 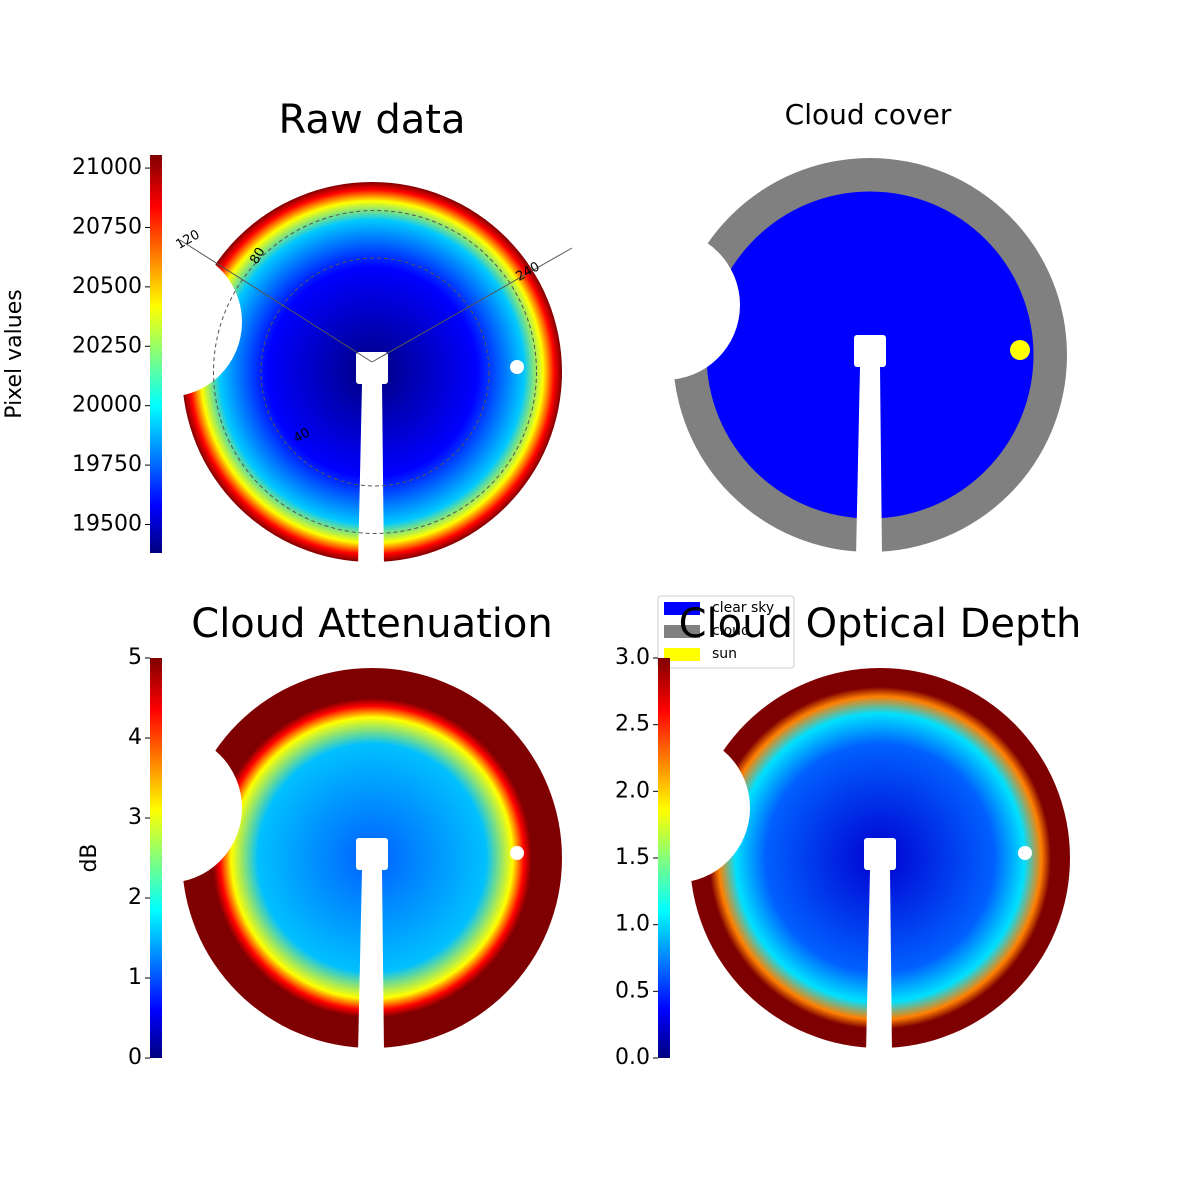 I want to click on panel-title: Cloud cover, so click(x=868, y=114).